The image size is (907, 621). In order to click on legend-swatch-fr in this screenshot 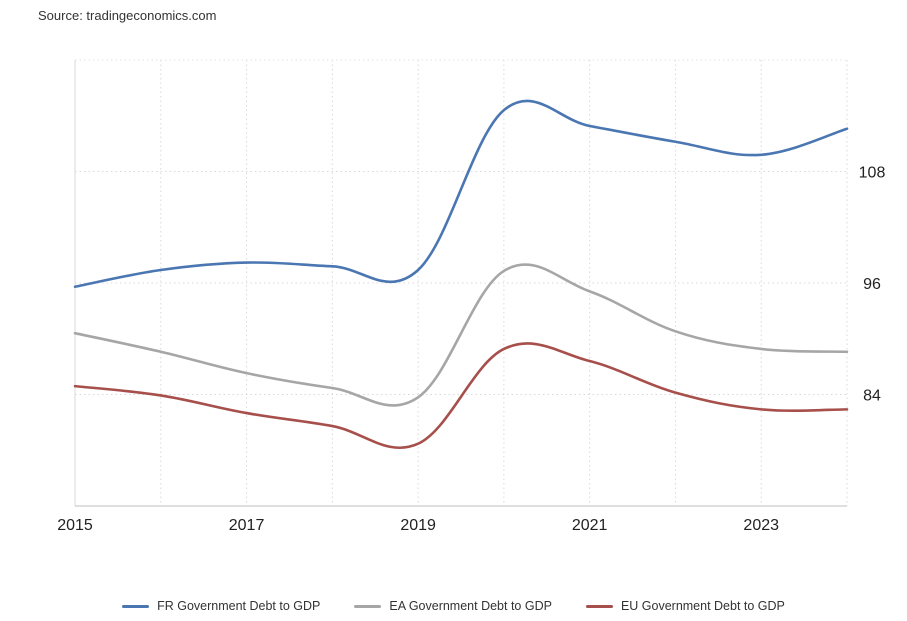, I will do `click(136, 606)`.